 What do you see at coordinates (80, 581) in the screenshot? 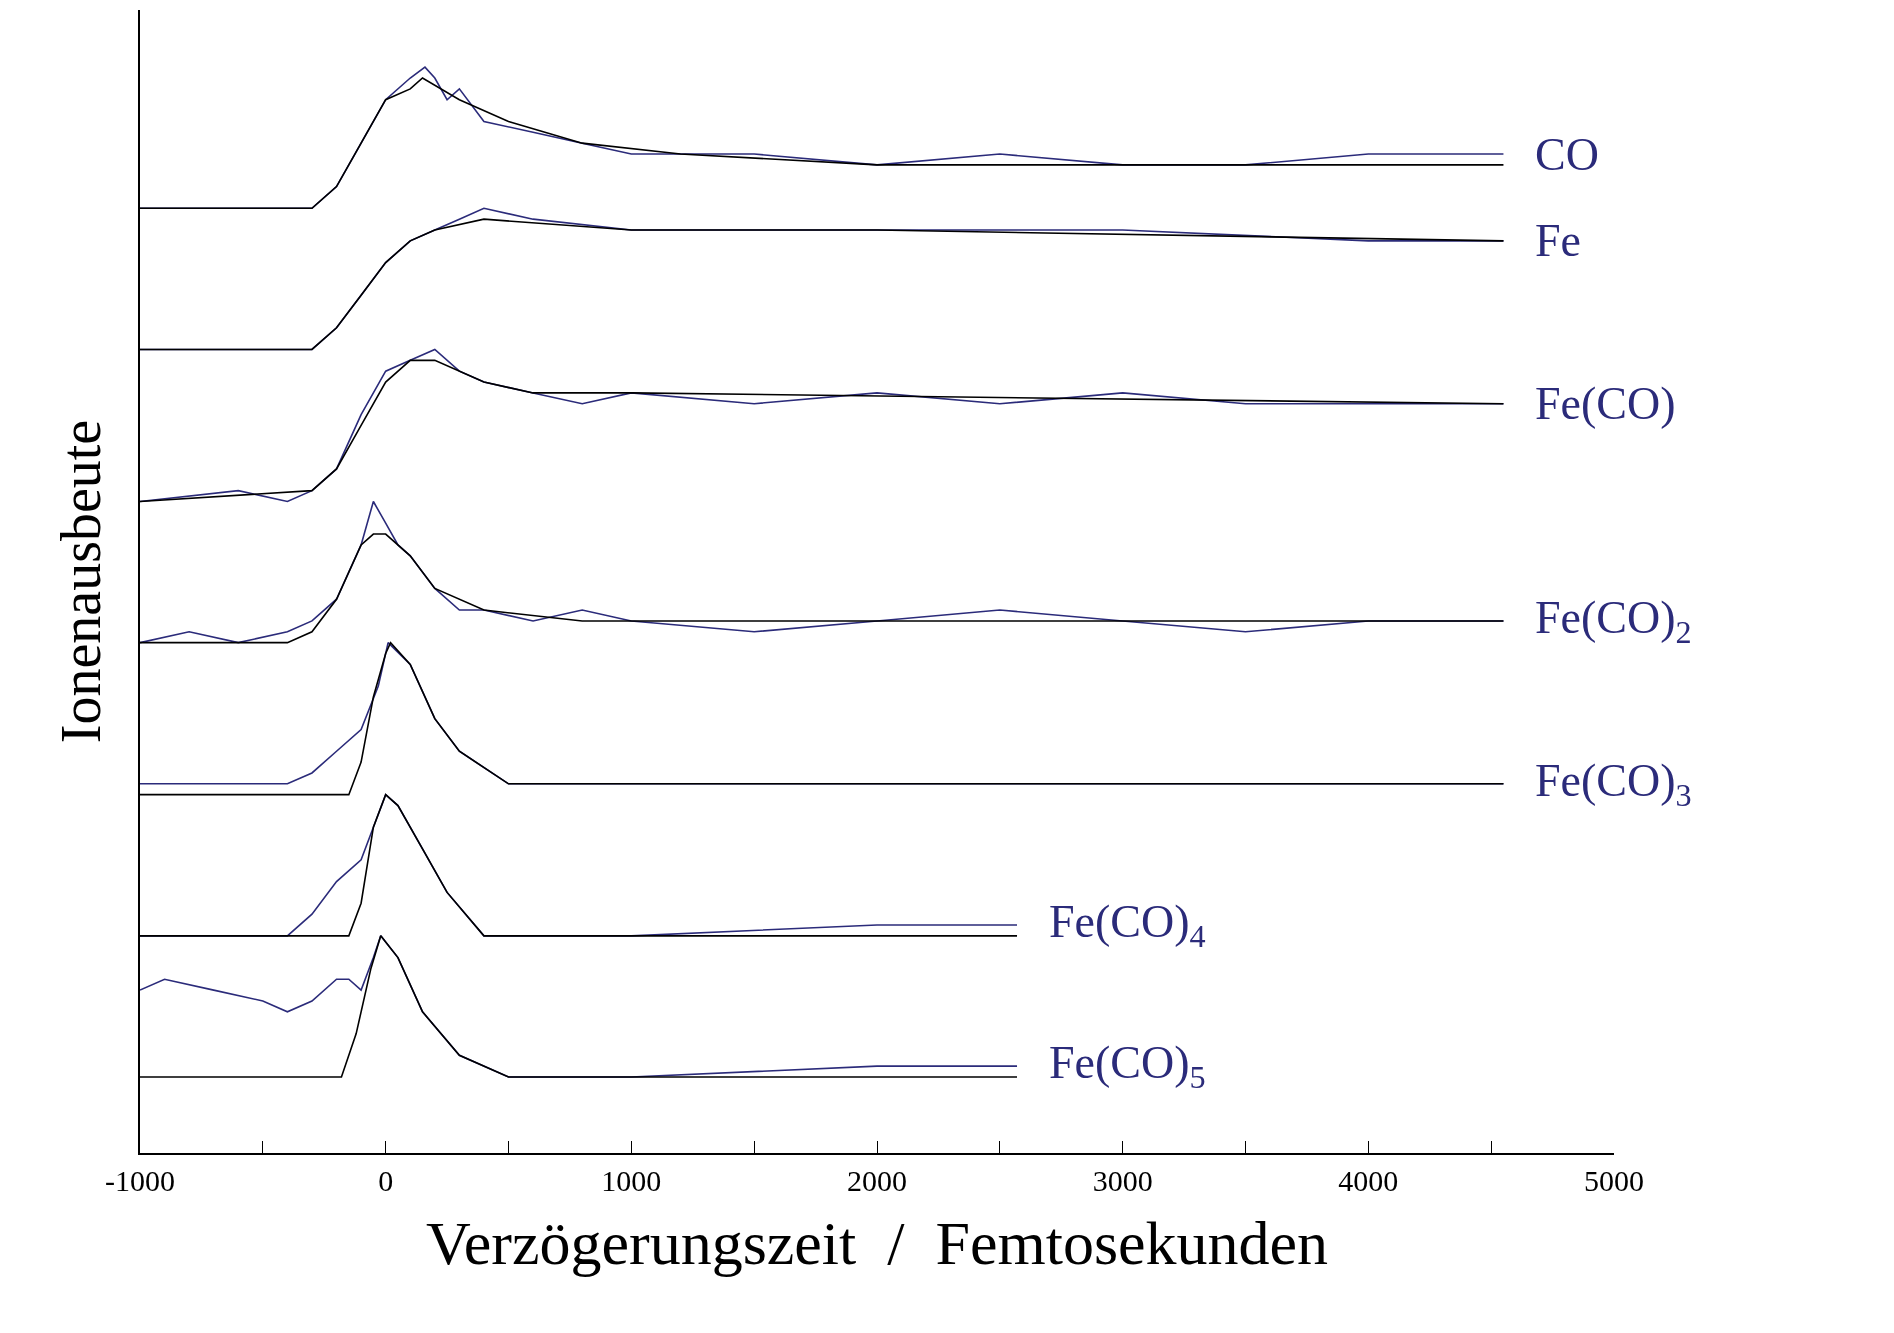
I see `y-axis-title: Ionenausbeute` at bounding box center [80, 581].